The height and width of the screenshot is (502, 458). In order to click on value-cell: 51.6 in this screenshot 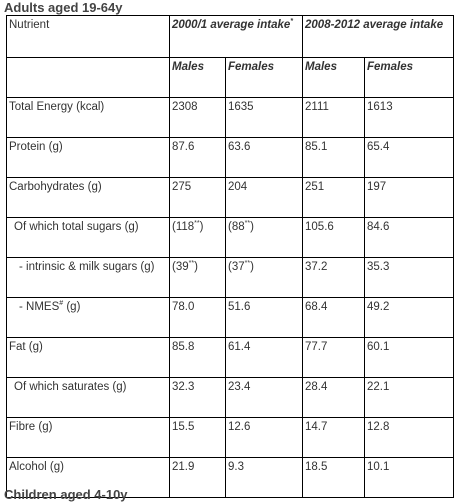, I will do `click(264, 317)`.